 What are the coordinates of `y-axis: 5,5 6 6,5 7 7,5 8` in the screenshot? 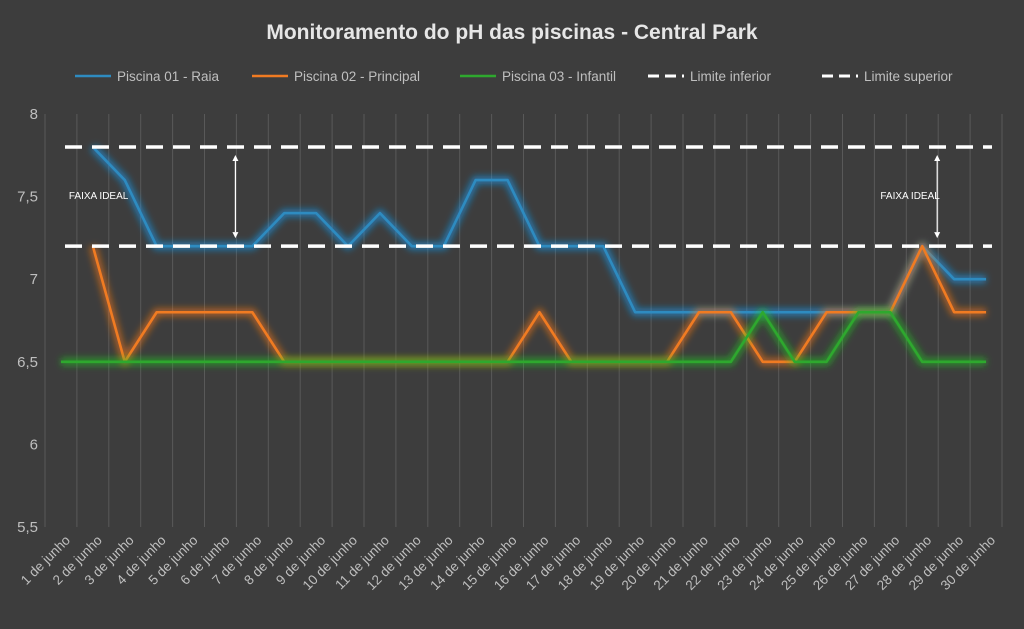 It's located at (27, 321).